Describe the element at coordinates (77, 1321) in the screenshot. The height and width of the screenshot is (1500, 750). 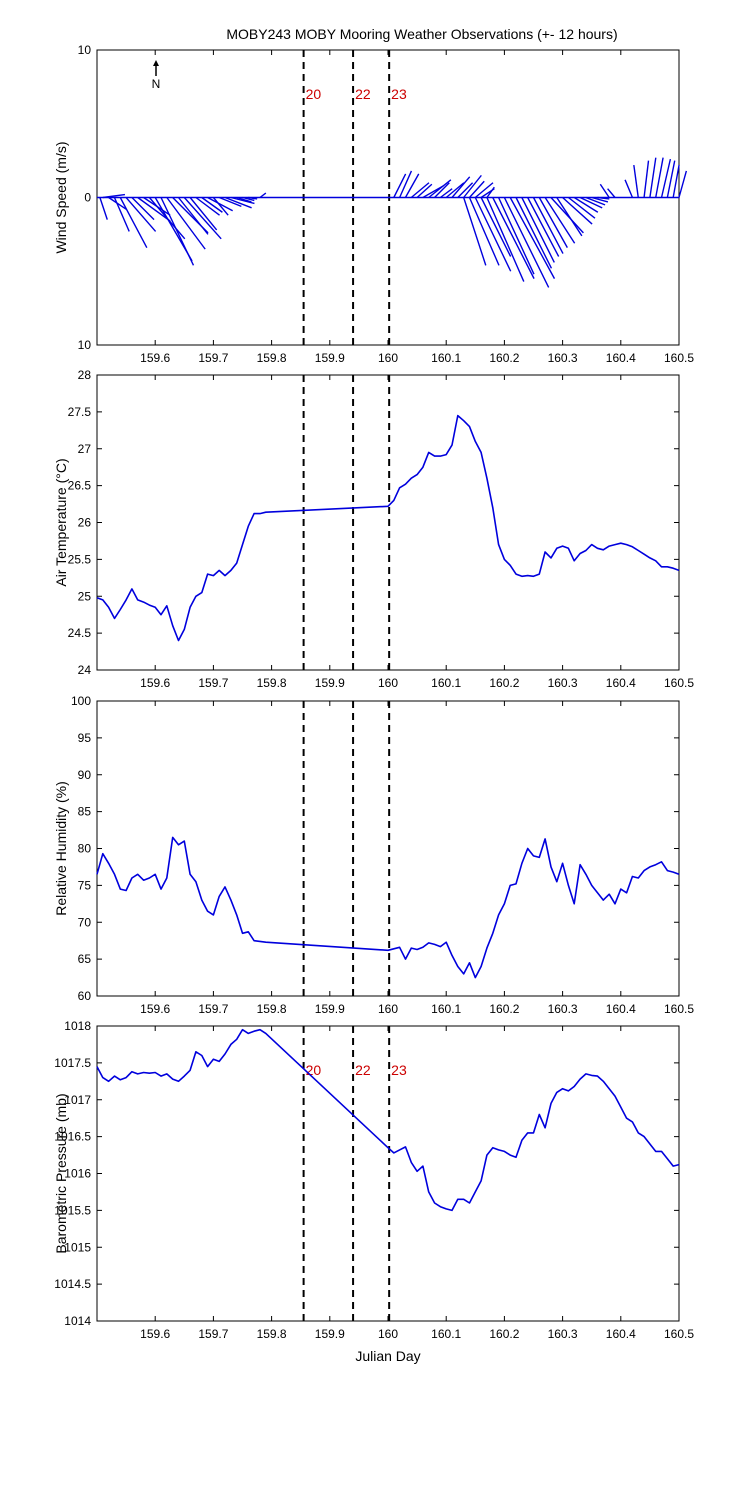
I see `y-tick-label: 1014` at that location.